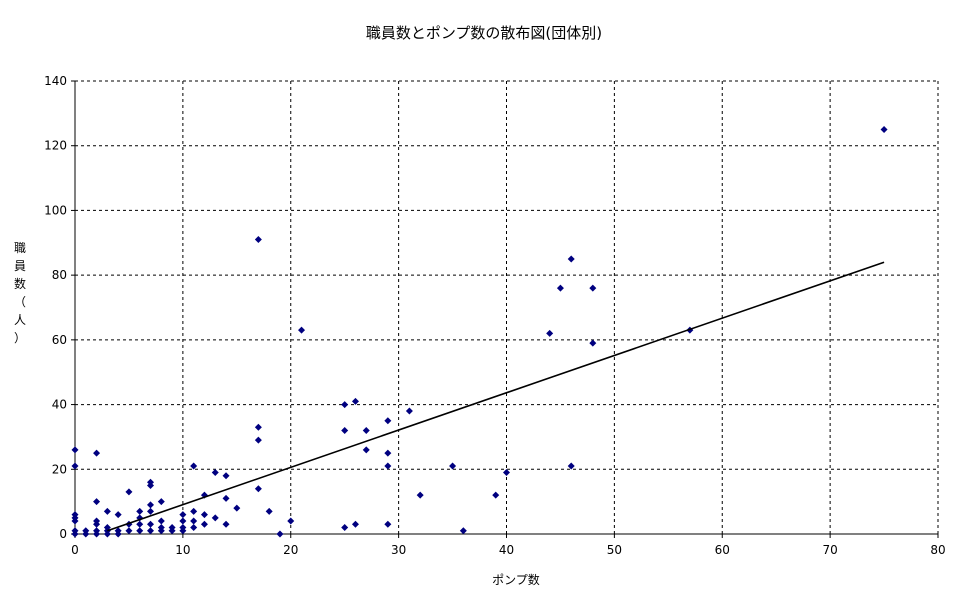 The image size is (969, 604). Describe the element at coordinates (75, 550) in the screenshot. I see `x-tick-label: 0` at that location.